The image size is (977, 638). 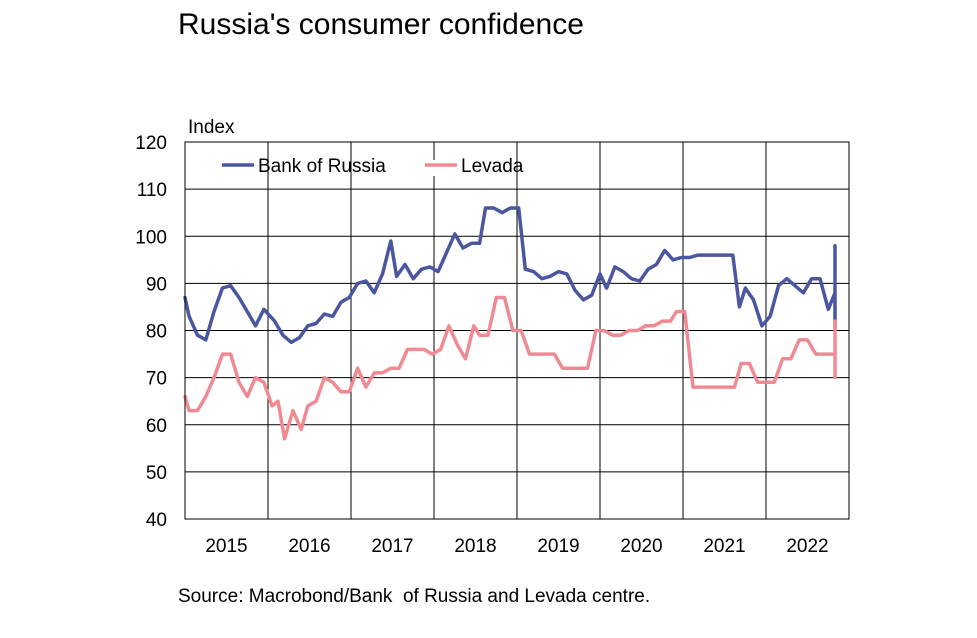 I want to click on x-tick-label: 2016, so click(x=309, y=546).